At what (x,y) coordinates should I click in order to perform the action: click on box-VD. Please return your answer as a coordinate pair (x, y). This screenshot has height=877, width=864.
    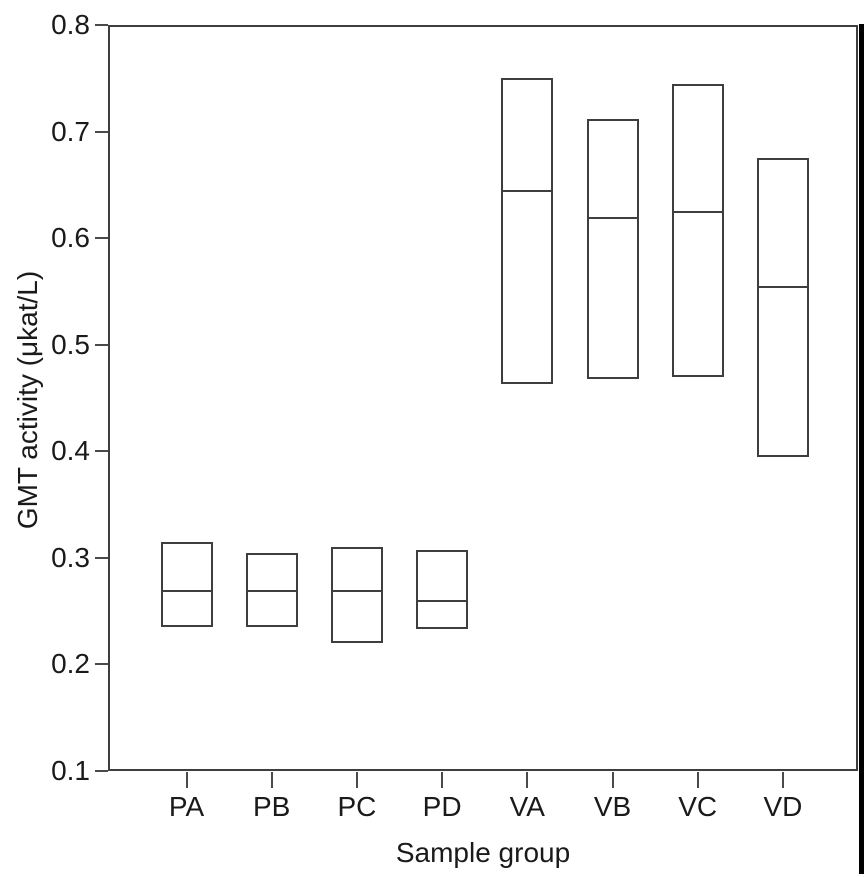
    Looking at the image, I should click on (782, 307).